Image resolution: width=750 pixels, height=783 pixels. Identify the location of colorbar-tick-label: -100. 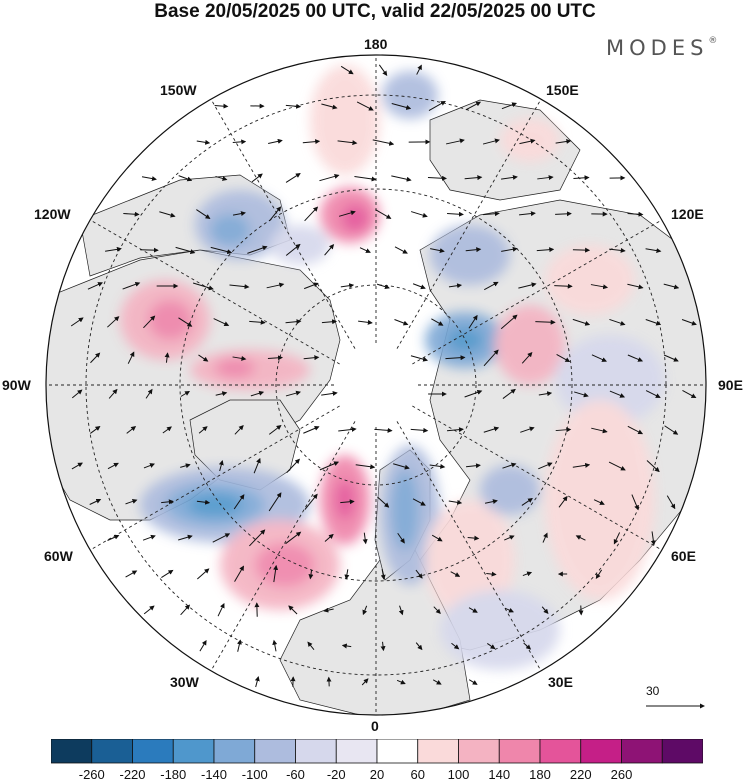
(254, 774).